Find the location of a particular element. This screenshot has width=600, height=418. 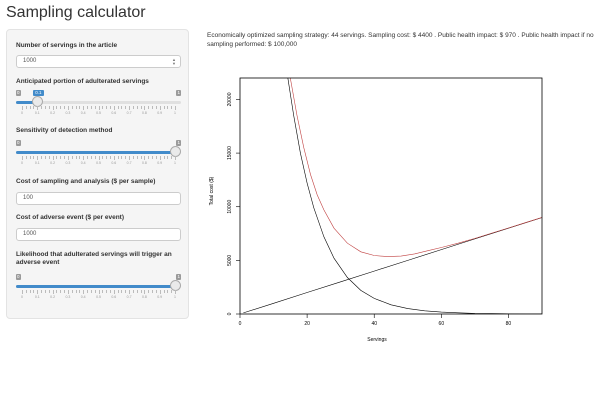

sensitivity-slider: 0 1 1 0 0.1 0.2 0.3 0.4 0.5 0.6 0.7 0.8 0.9 1 is located at coordinates (98, 154).